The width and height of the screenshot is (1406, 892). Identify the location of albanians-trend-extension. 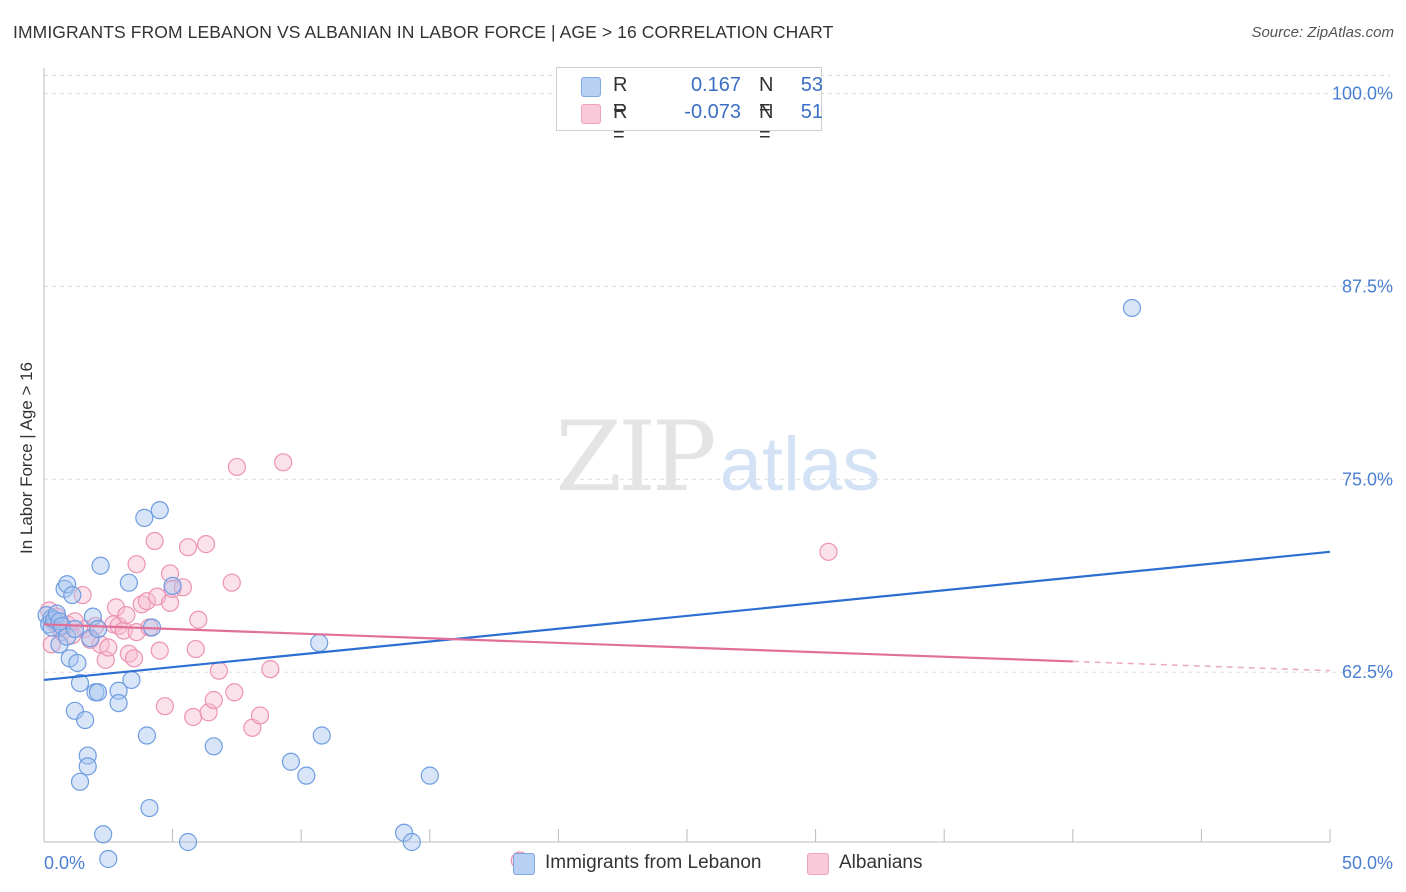
(1201, 666).